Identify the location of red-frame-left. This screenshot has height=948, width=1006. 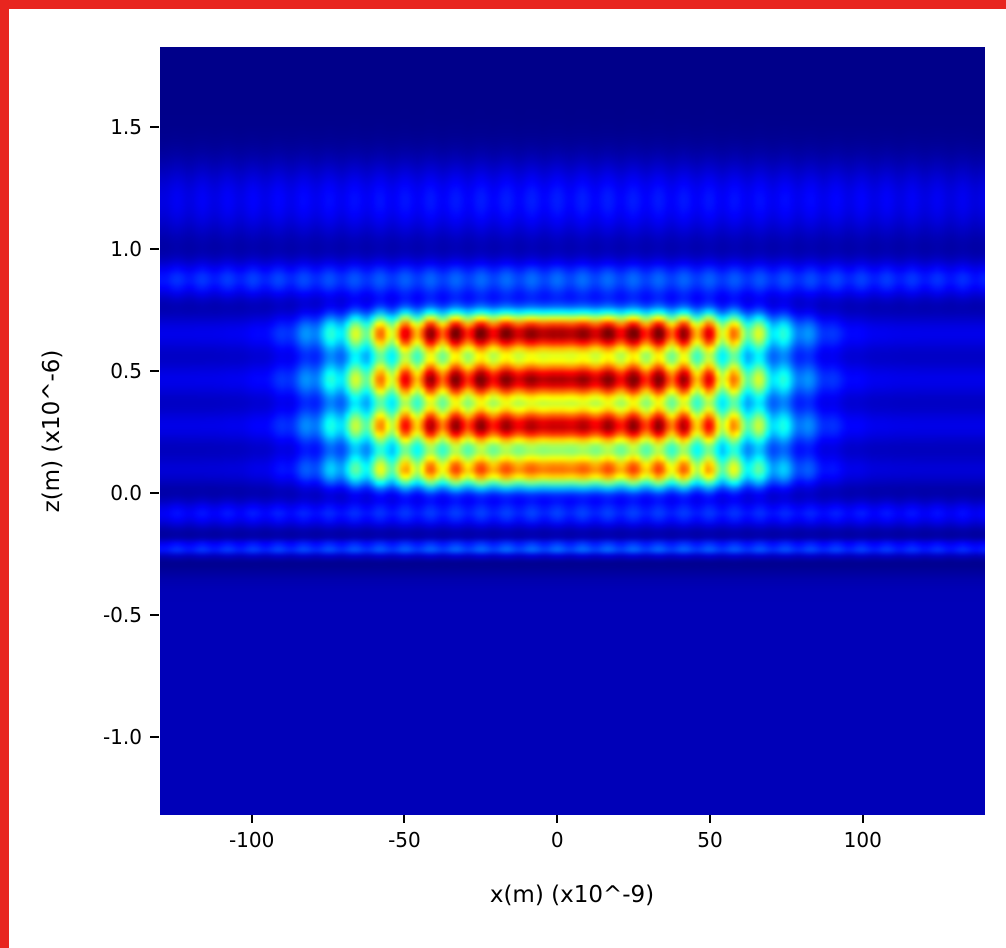
(4, 474).